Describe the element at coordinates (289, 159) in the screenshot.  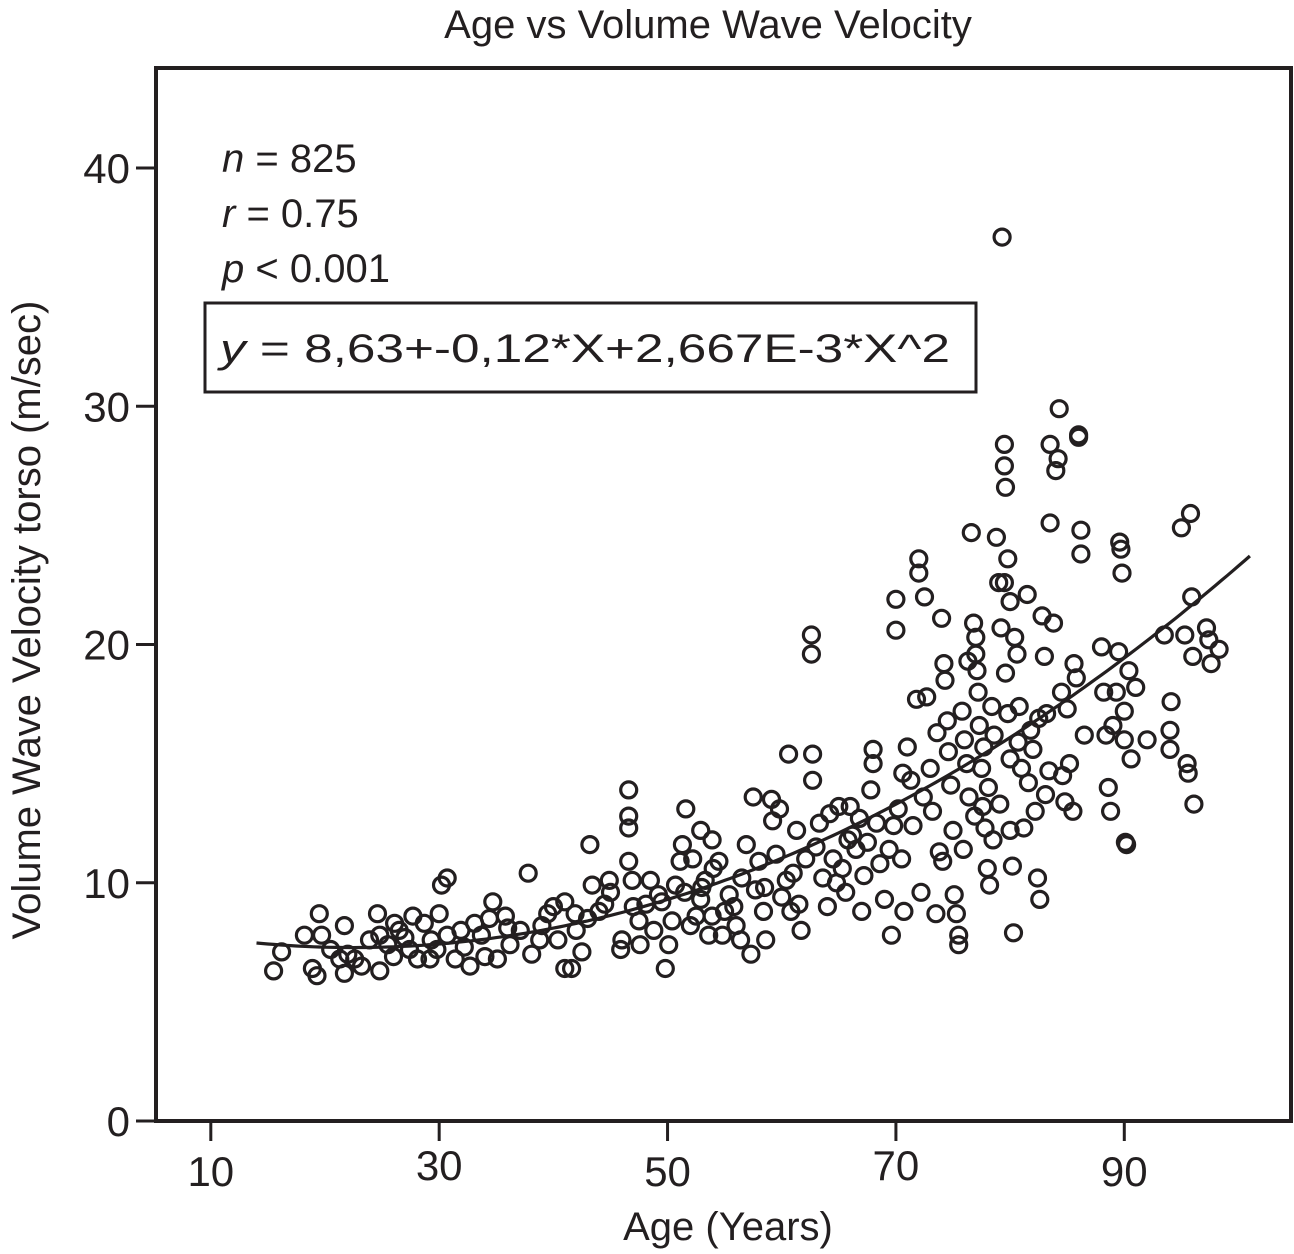
I see `stat-n: n = 825` at that location.